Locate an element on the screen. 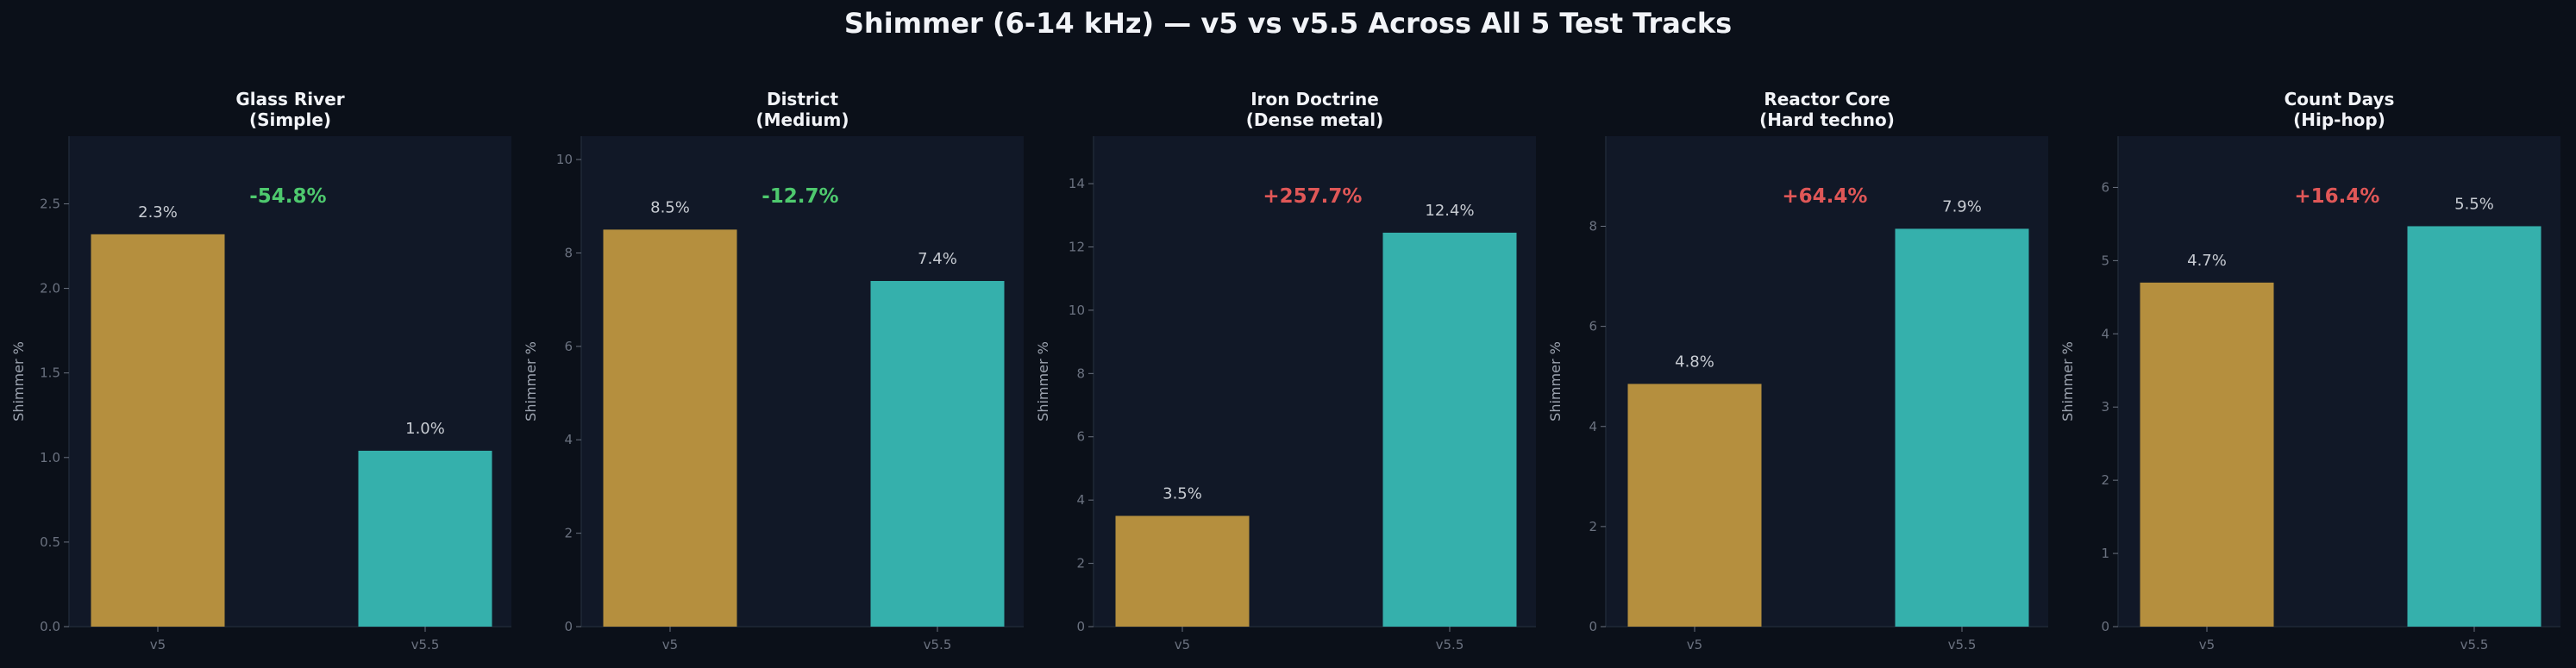  change-annotation: -12.7% is located at coordinates (800, 196).